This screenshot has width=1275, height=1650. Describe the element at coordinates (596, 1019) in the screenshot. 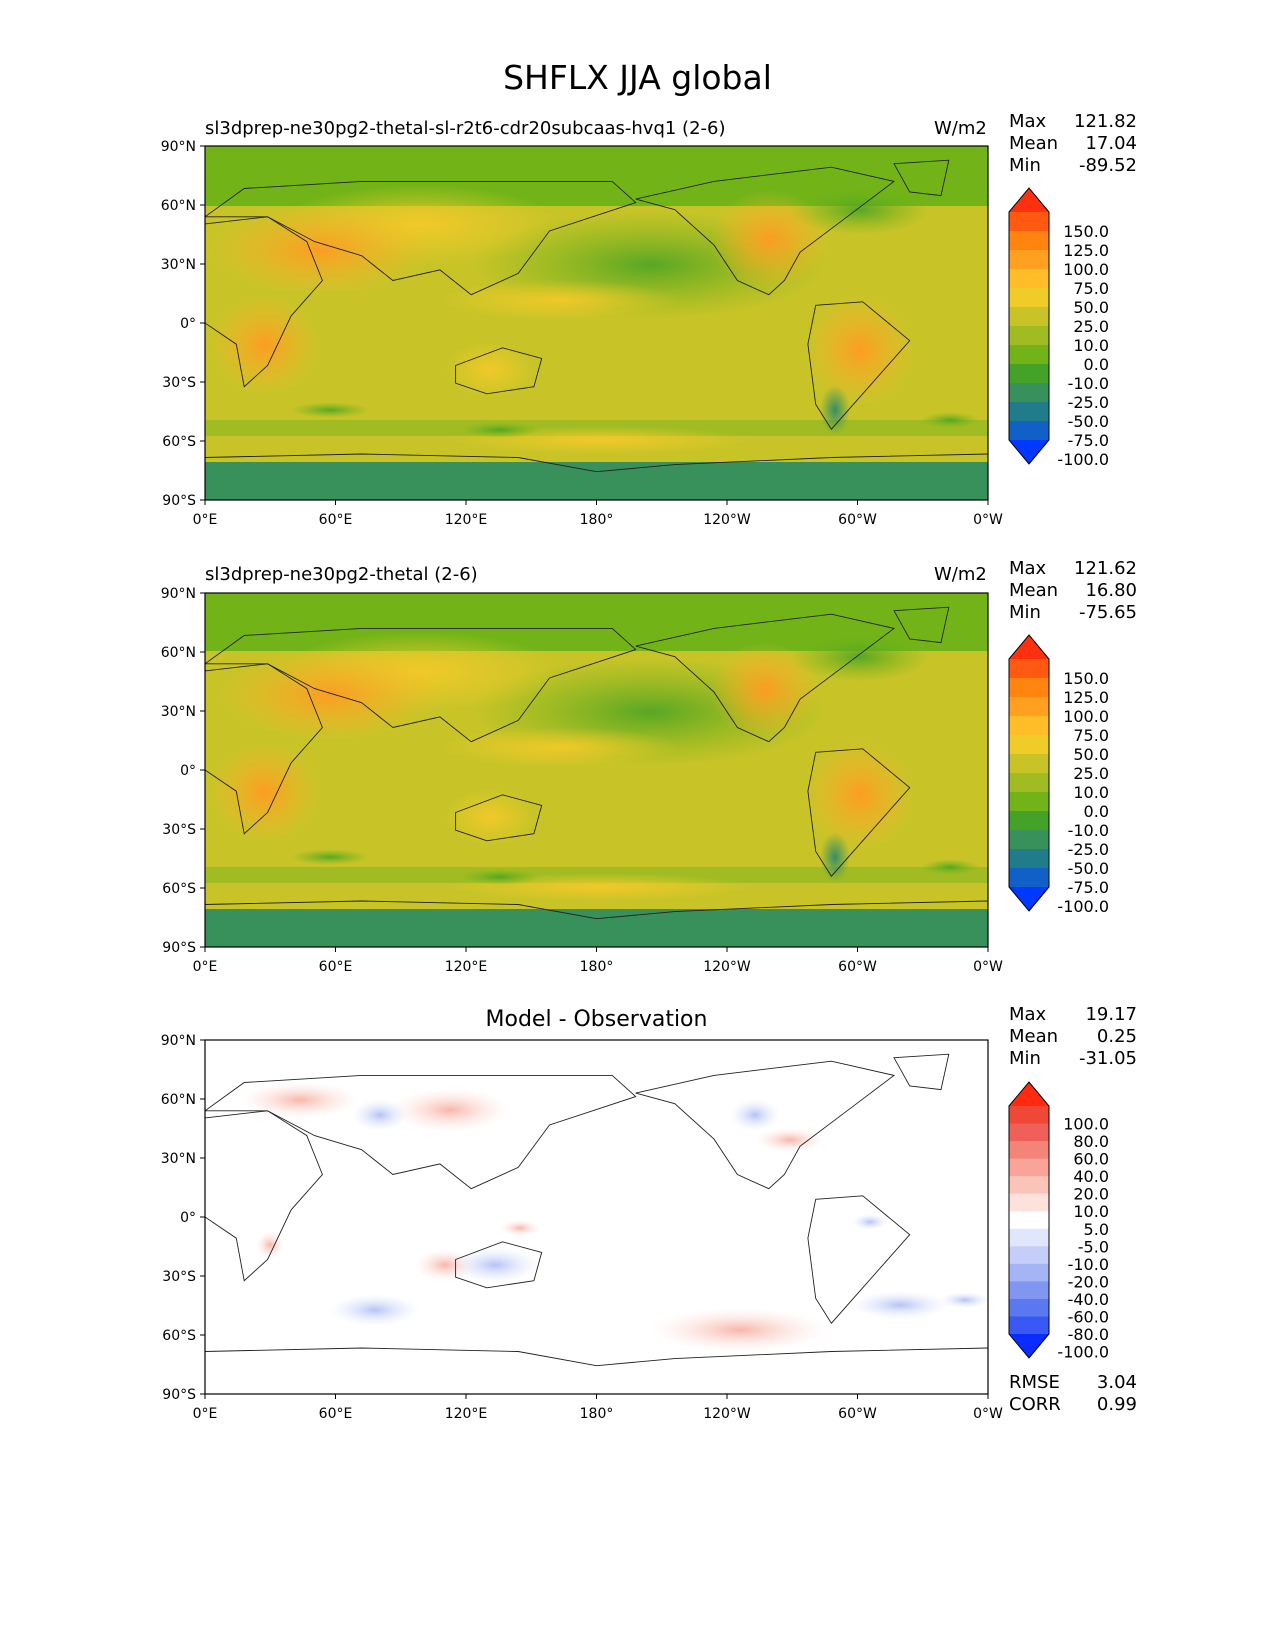

I see `panel3-title: Model - Observation` at that location.